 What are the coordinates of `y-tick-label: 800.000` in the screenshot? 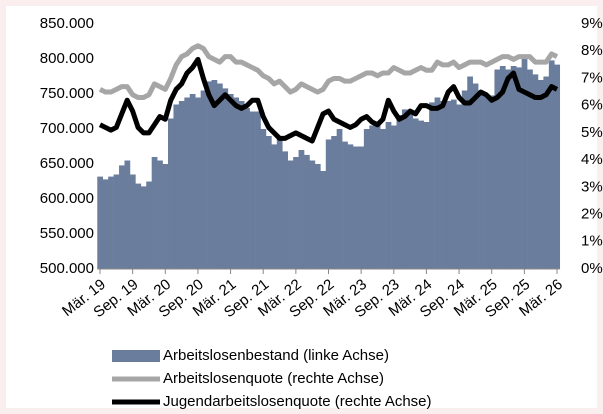 It's located at (67, 58).